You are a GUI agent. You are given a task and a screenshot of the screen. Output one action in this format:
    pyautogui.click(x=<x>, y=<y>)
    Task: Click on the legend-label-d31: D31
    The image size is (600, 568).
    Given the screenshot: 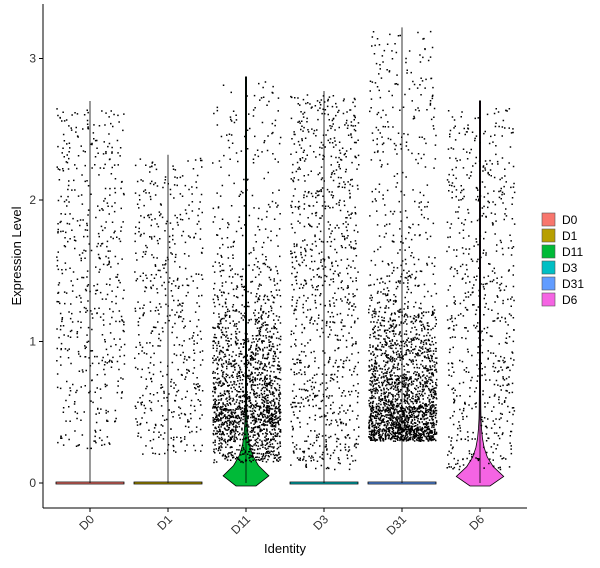 What is the action you would take?
    pyautogui.click(x=573, y=284)
    